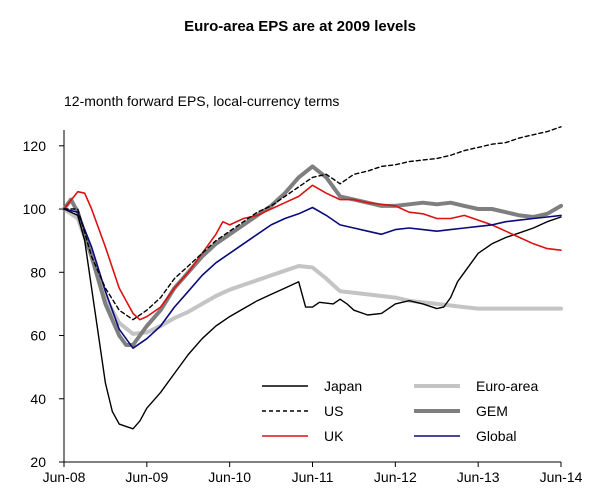  I want to click on x-tick-label: Jun-09, so click(146, 477).